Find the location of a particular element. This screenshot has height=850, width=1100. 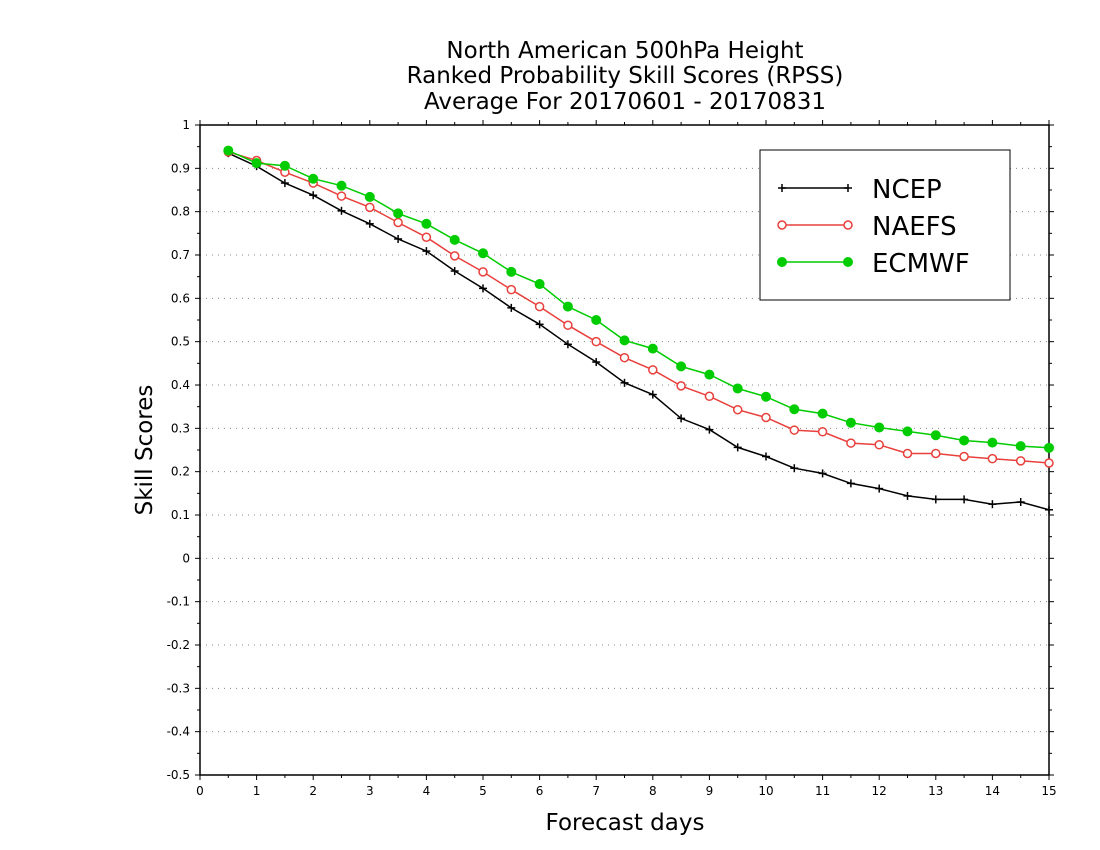

chart-title-line-2: Ranked Probability Skill Scores (RPSS) is located at coordinates (625, 76).